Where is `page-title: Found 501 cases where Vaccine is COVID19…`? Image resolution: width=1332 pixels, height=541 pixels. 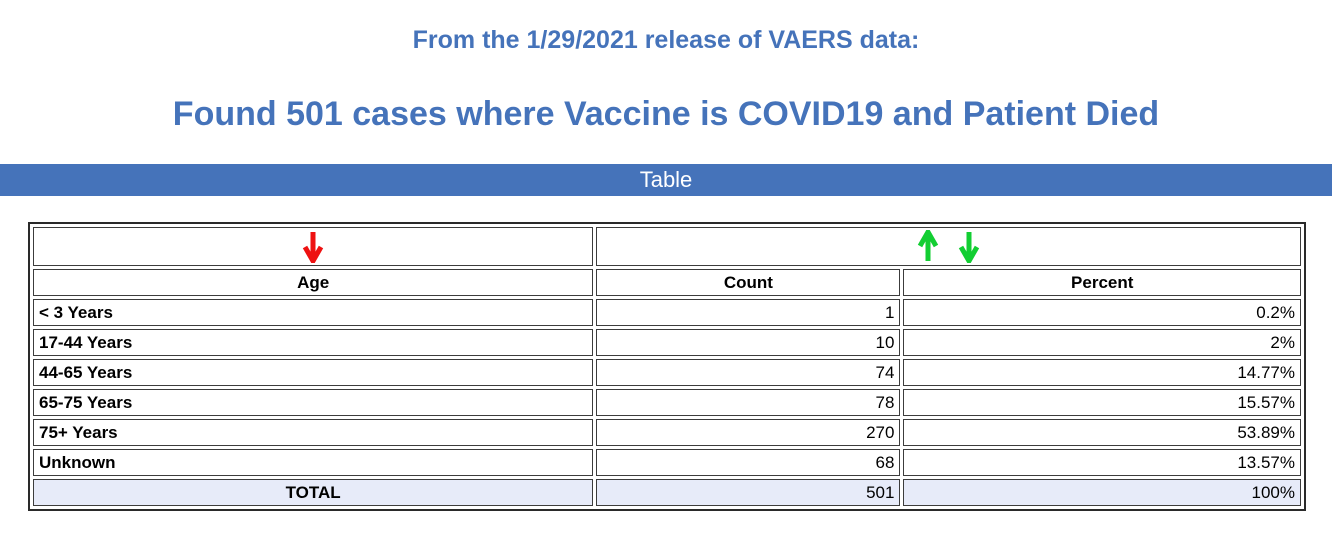
page-title: Found 501 cases where Vaccine is COVID19… is located at coordinates (666, 114).